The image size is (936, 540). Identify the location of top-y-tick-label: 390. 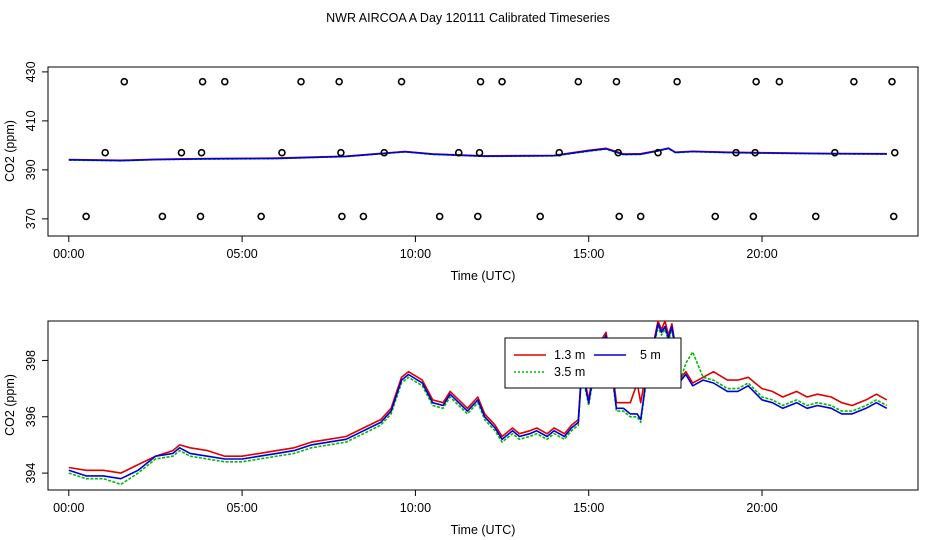
(31, 169).